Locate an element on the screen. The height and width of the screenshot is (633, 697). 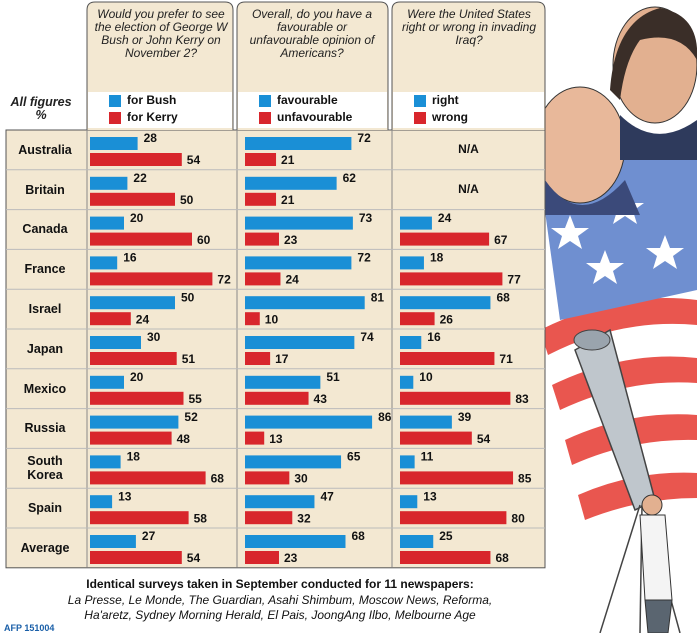
legend-note: All figures % is located at coordinates (41, 108).